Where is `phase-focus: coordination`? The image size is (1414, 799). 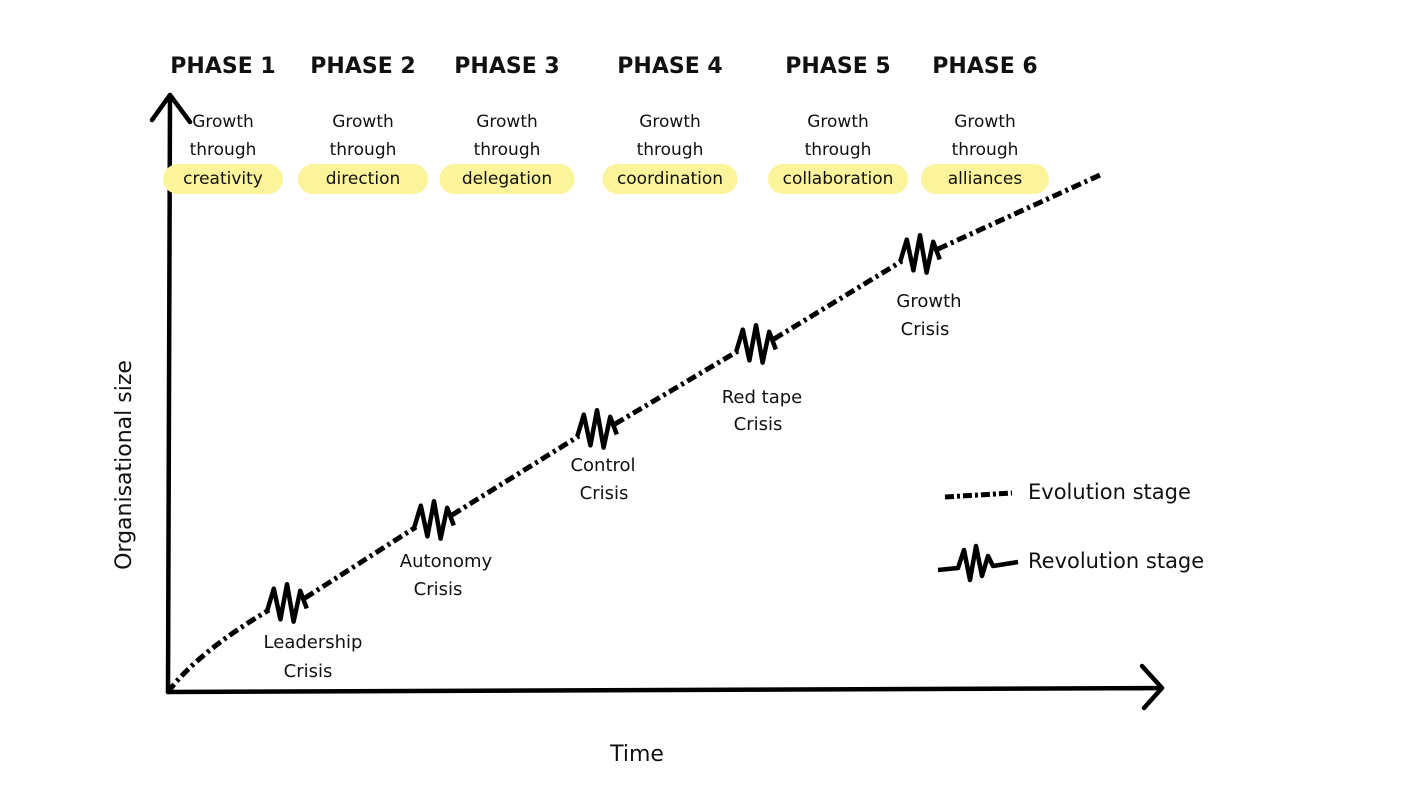 phase-focus: coordination is located at coordinates (670, 179).